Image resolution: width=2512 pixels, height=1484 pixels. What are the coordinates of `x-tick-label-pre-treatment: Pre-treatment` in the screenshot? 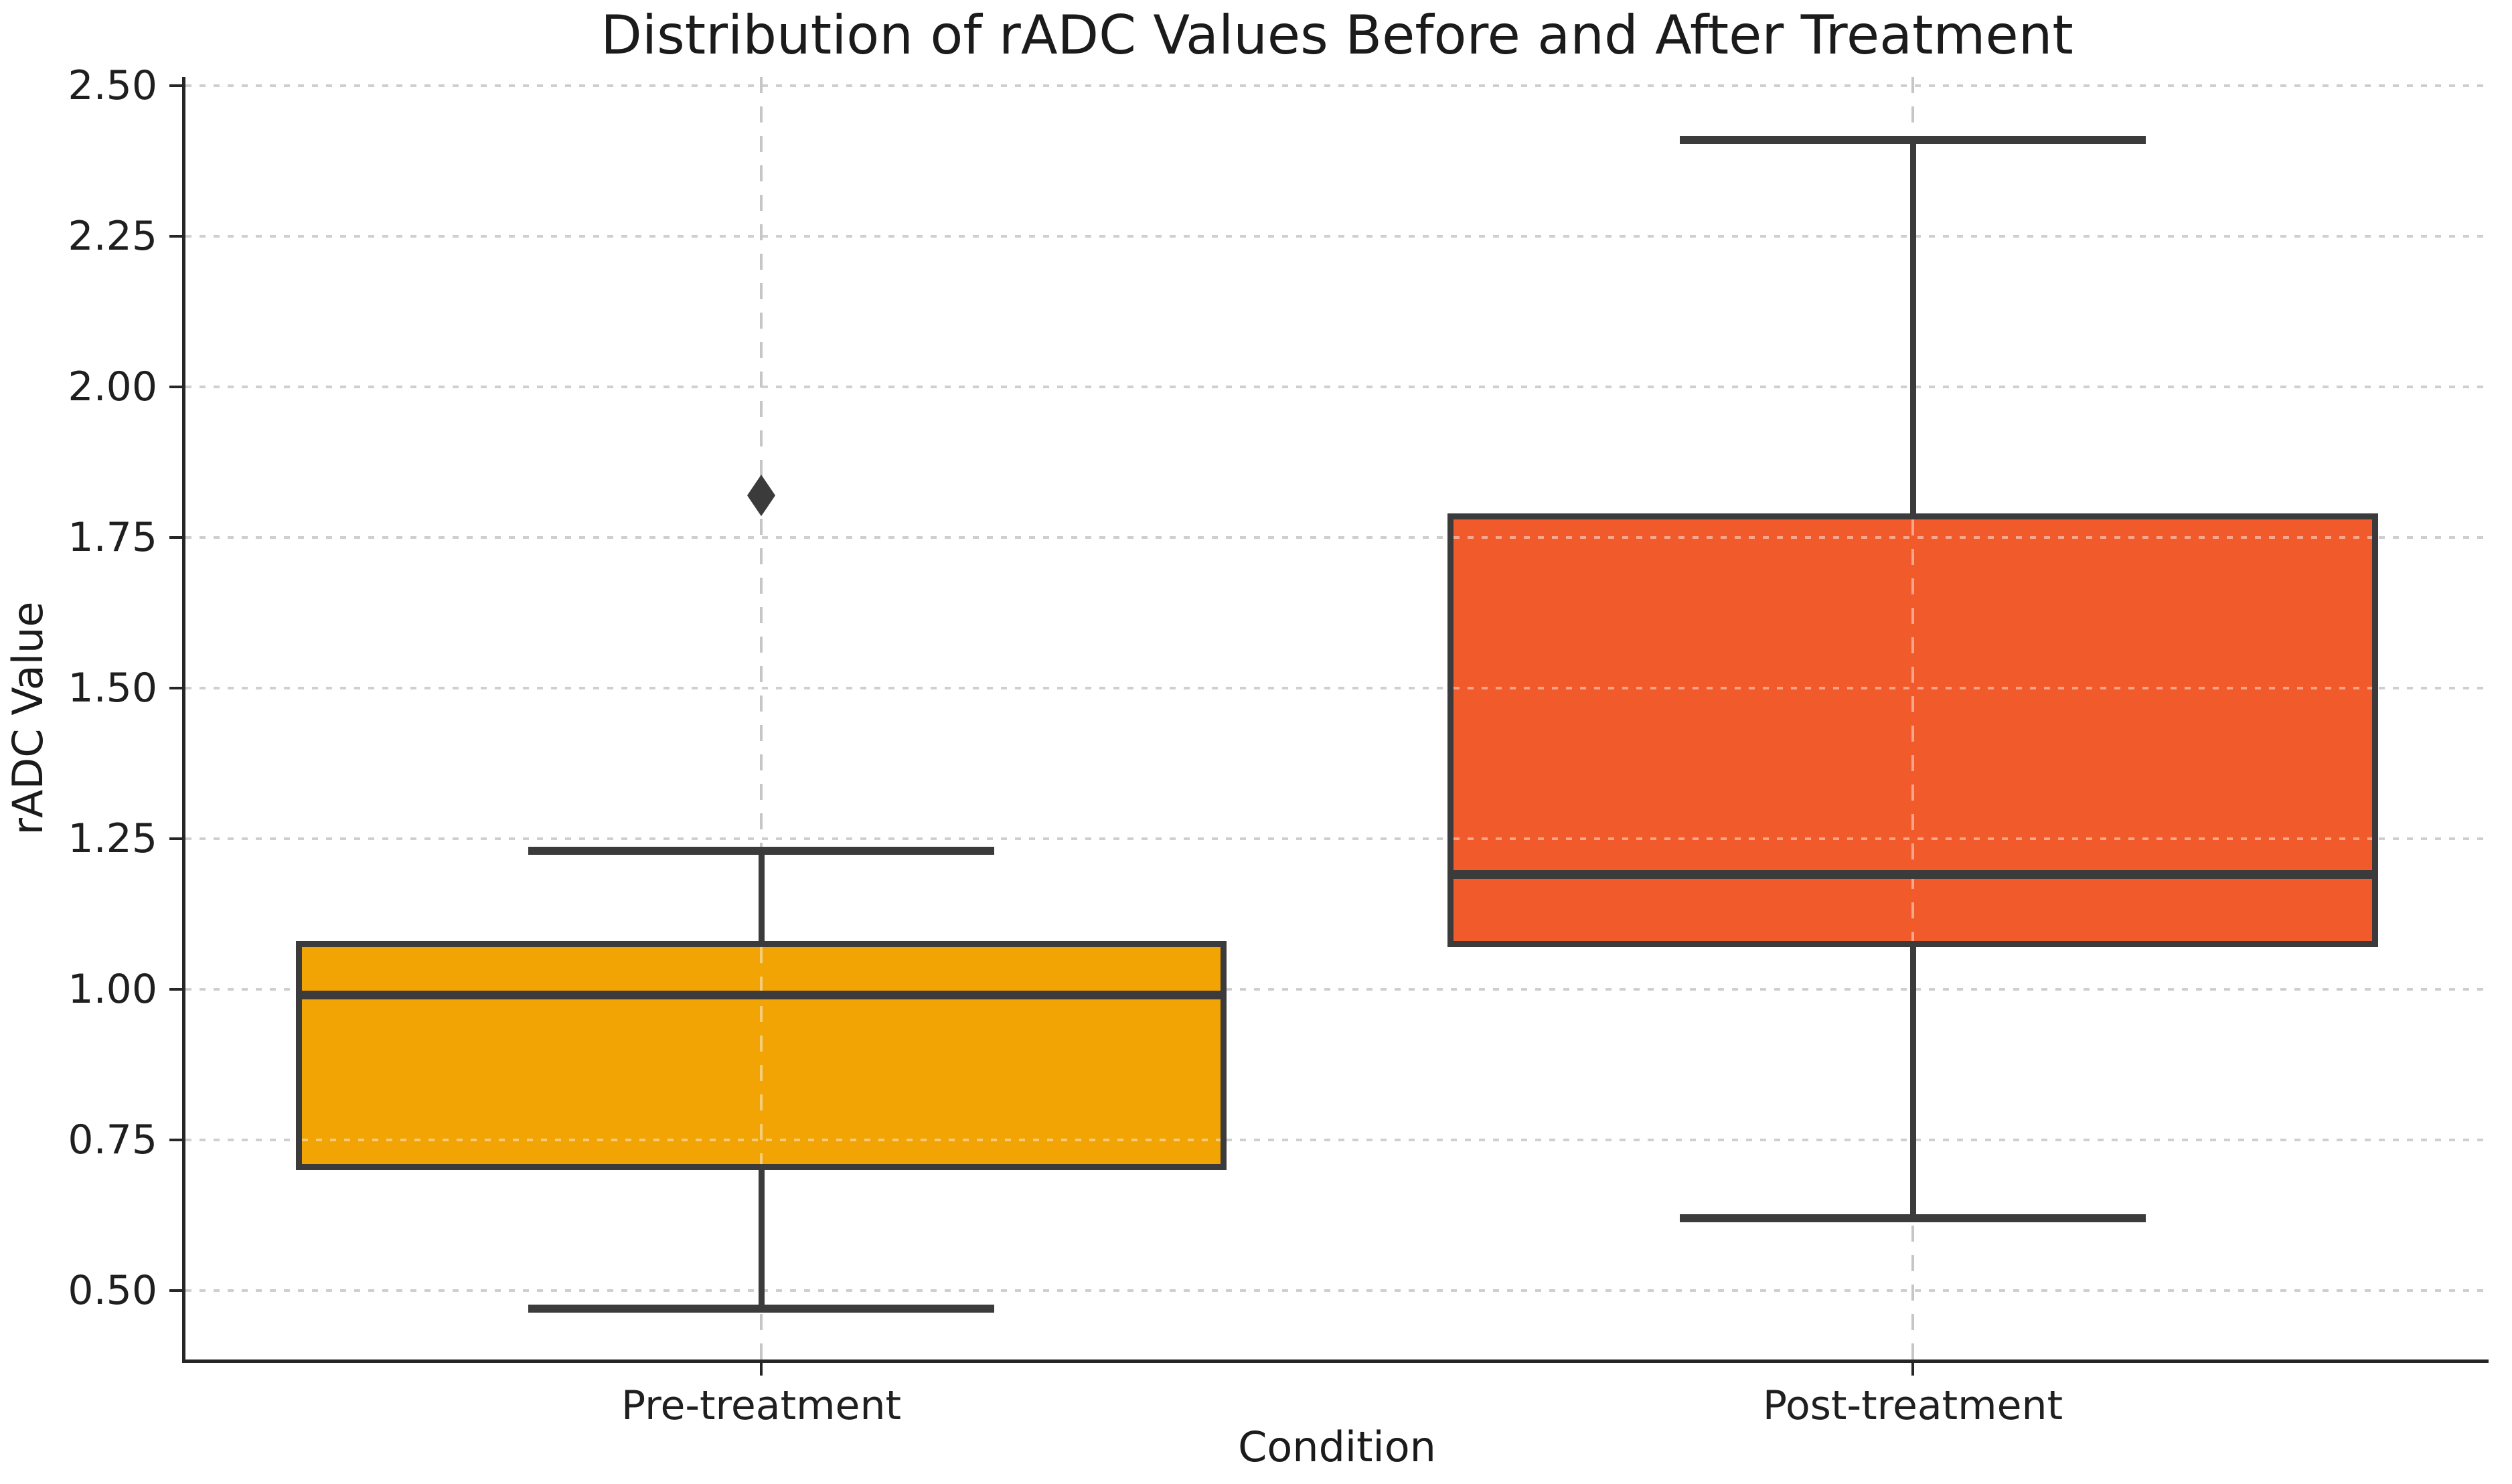 It's located at (761, 1406).